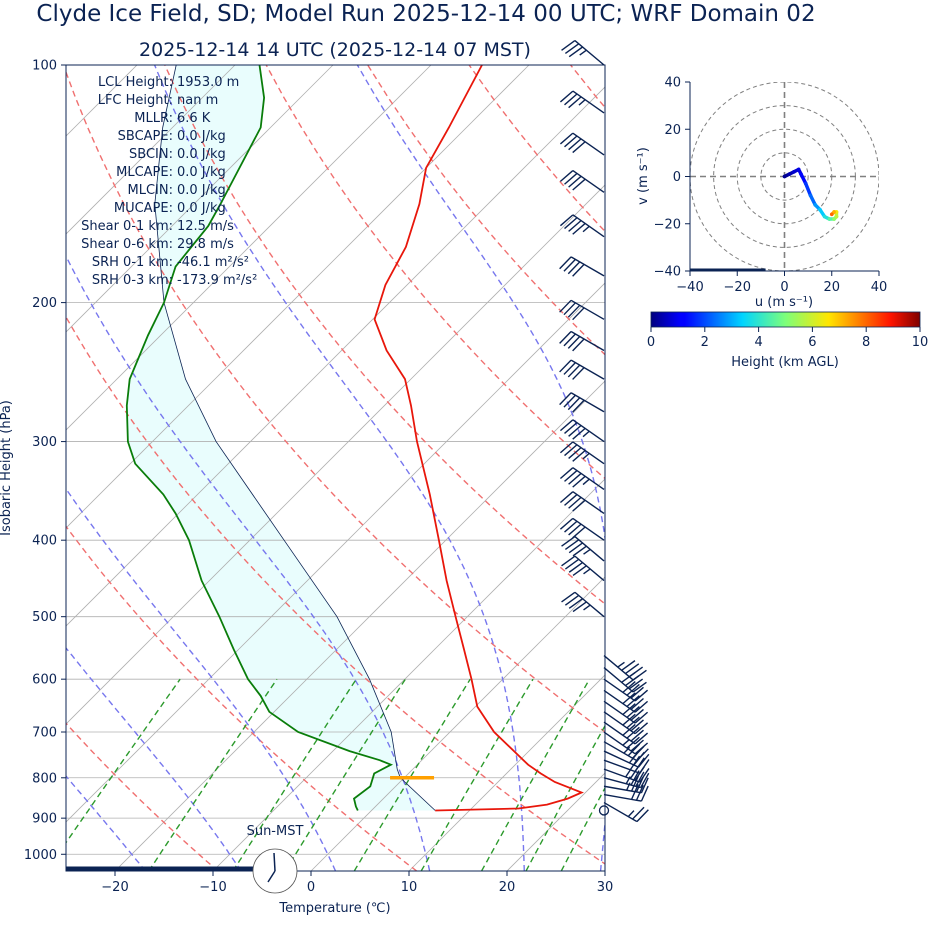  What do you see at coordinates (157, 244) in the screenshot?
I see `index-row: Shear 0-6 km: 29.8 m/s` at bounding box center [157, 244].